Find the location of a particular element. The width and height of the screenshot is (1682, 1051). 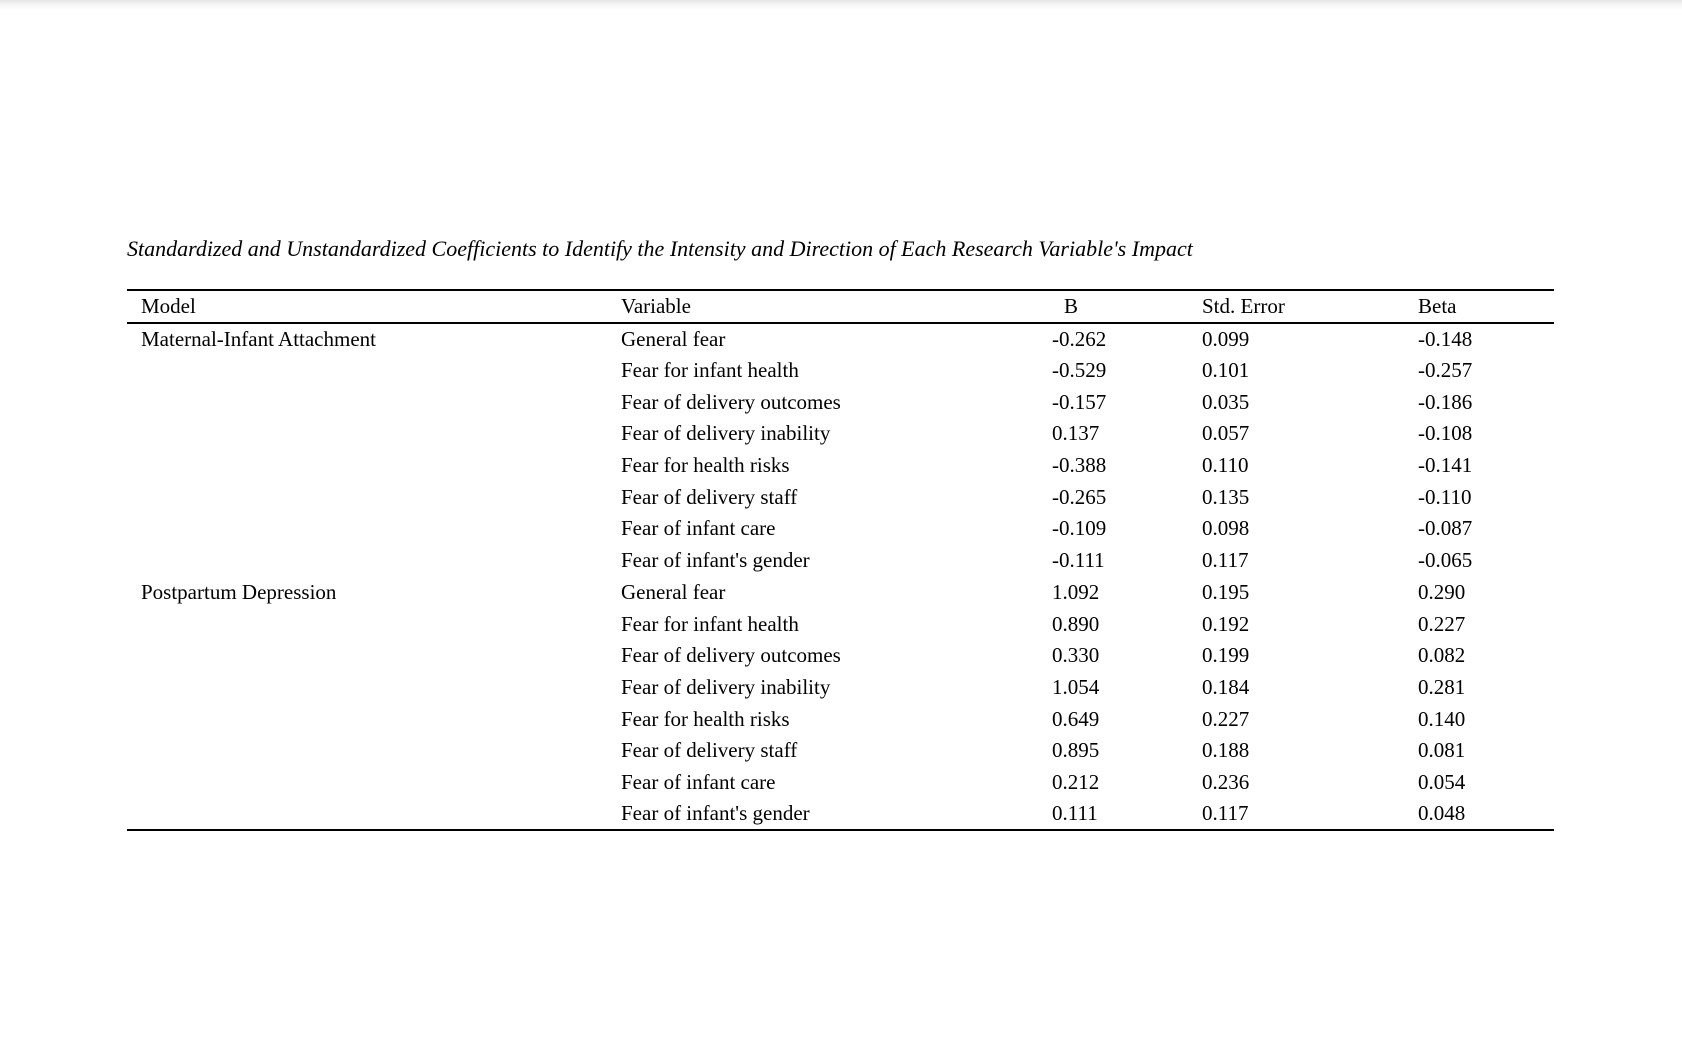

b-cell: -0.265 is located at coordinates (1079, 496).